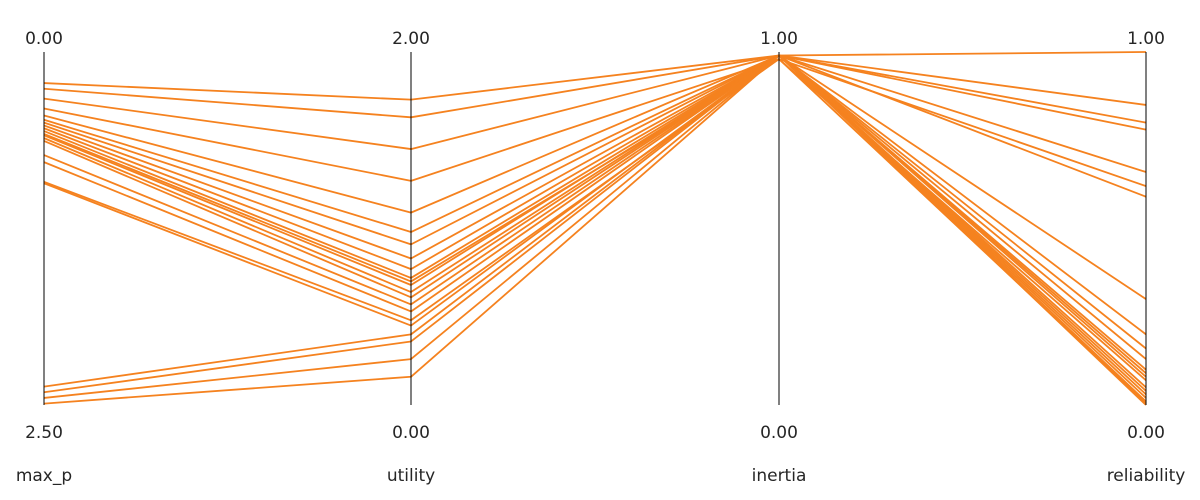 The image size is (1200, 500). What do you see at coordinates (44, 433) in the screenshot?
I see `axis-bottom-label-max_p: 2.50` at bounding box center [44, 433].